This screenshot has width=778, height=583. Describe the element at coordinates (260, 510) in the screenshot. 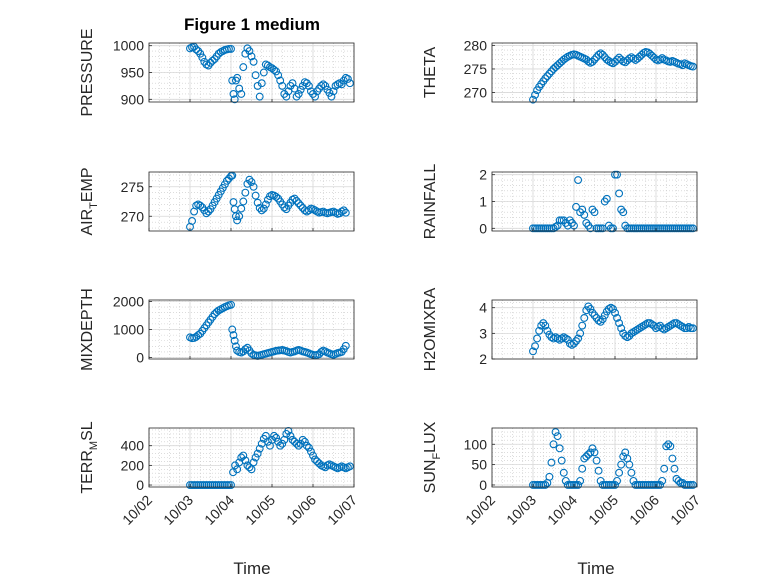

I see `x-tick-label: 10/05` at that location.